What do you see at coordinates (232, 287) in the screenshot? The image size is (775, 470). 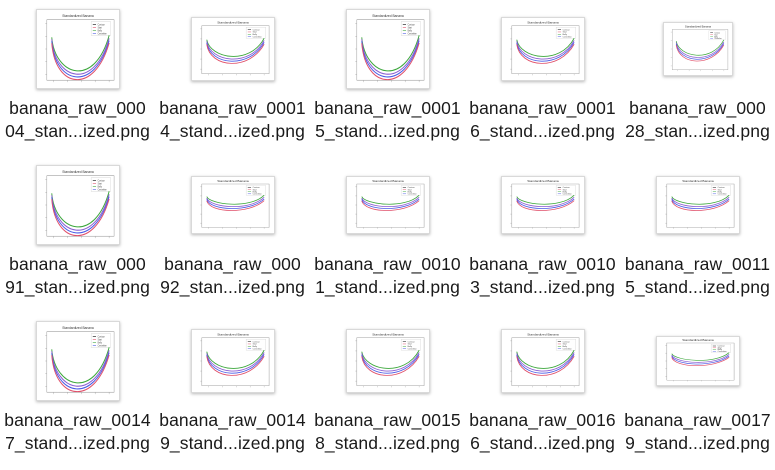 I see `file-name-line-2: 92_stan...ized.png` at bounding box center [232, 287].